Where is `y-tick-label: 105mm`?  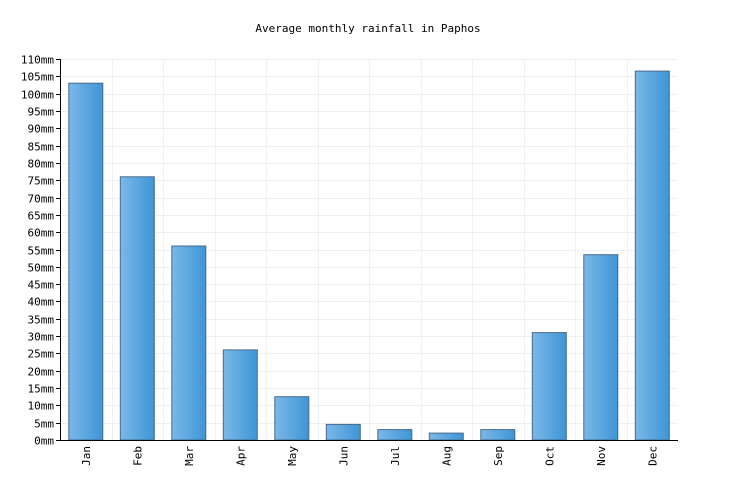
y-tick-label: 105mm is located at coordinates (37, 77).